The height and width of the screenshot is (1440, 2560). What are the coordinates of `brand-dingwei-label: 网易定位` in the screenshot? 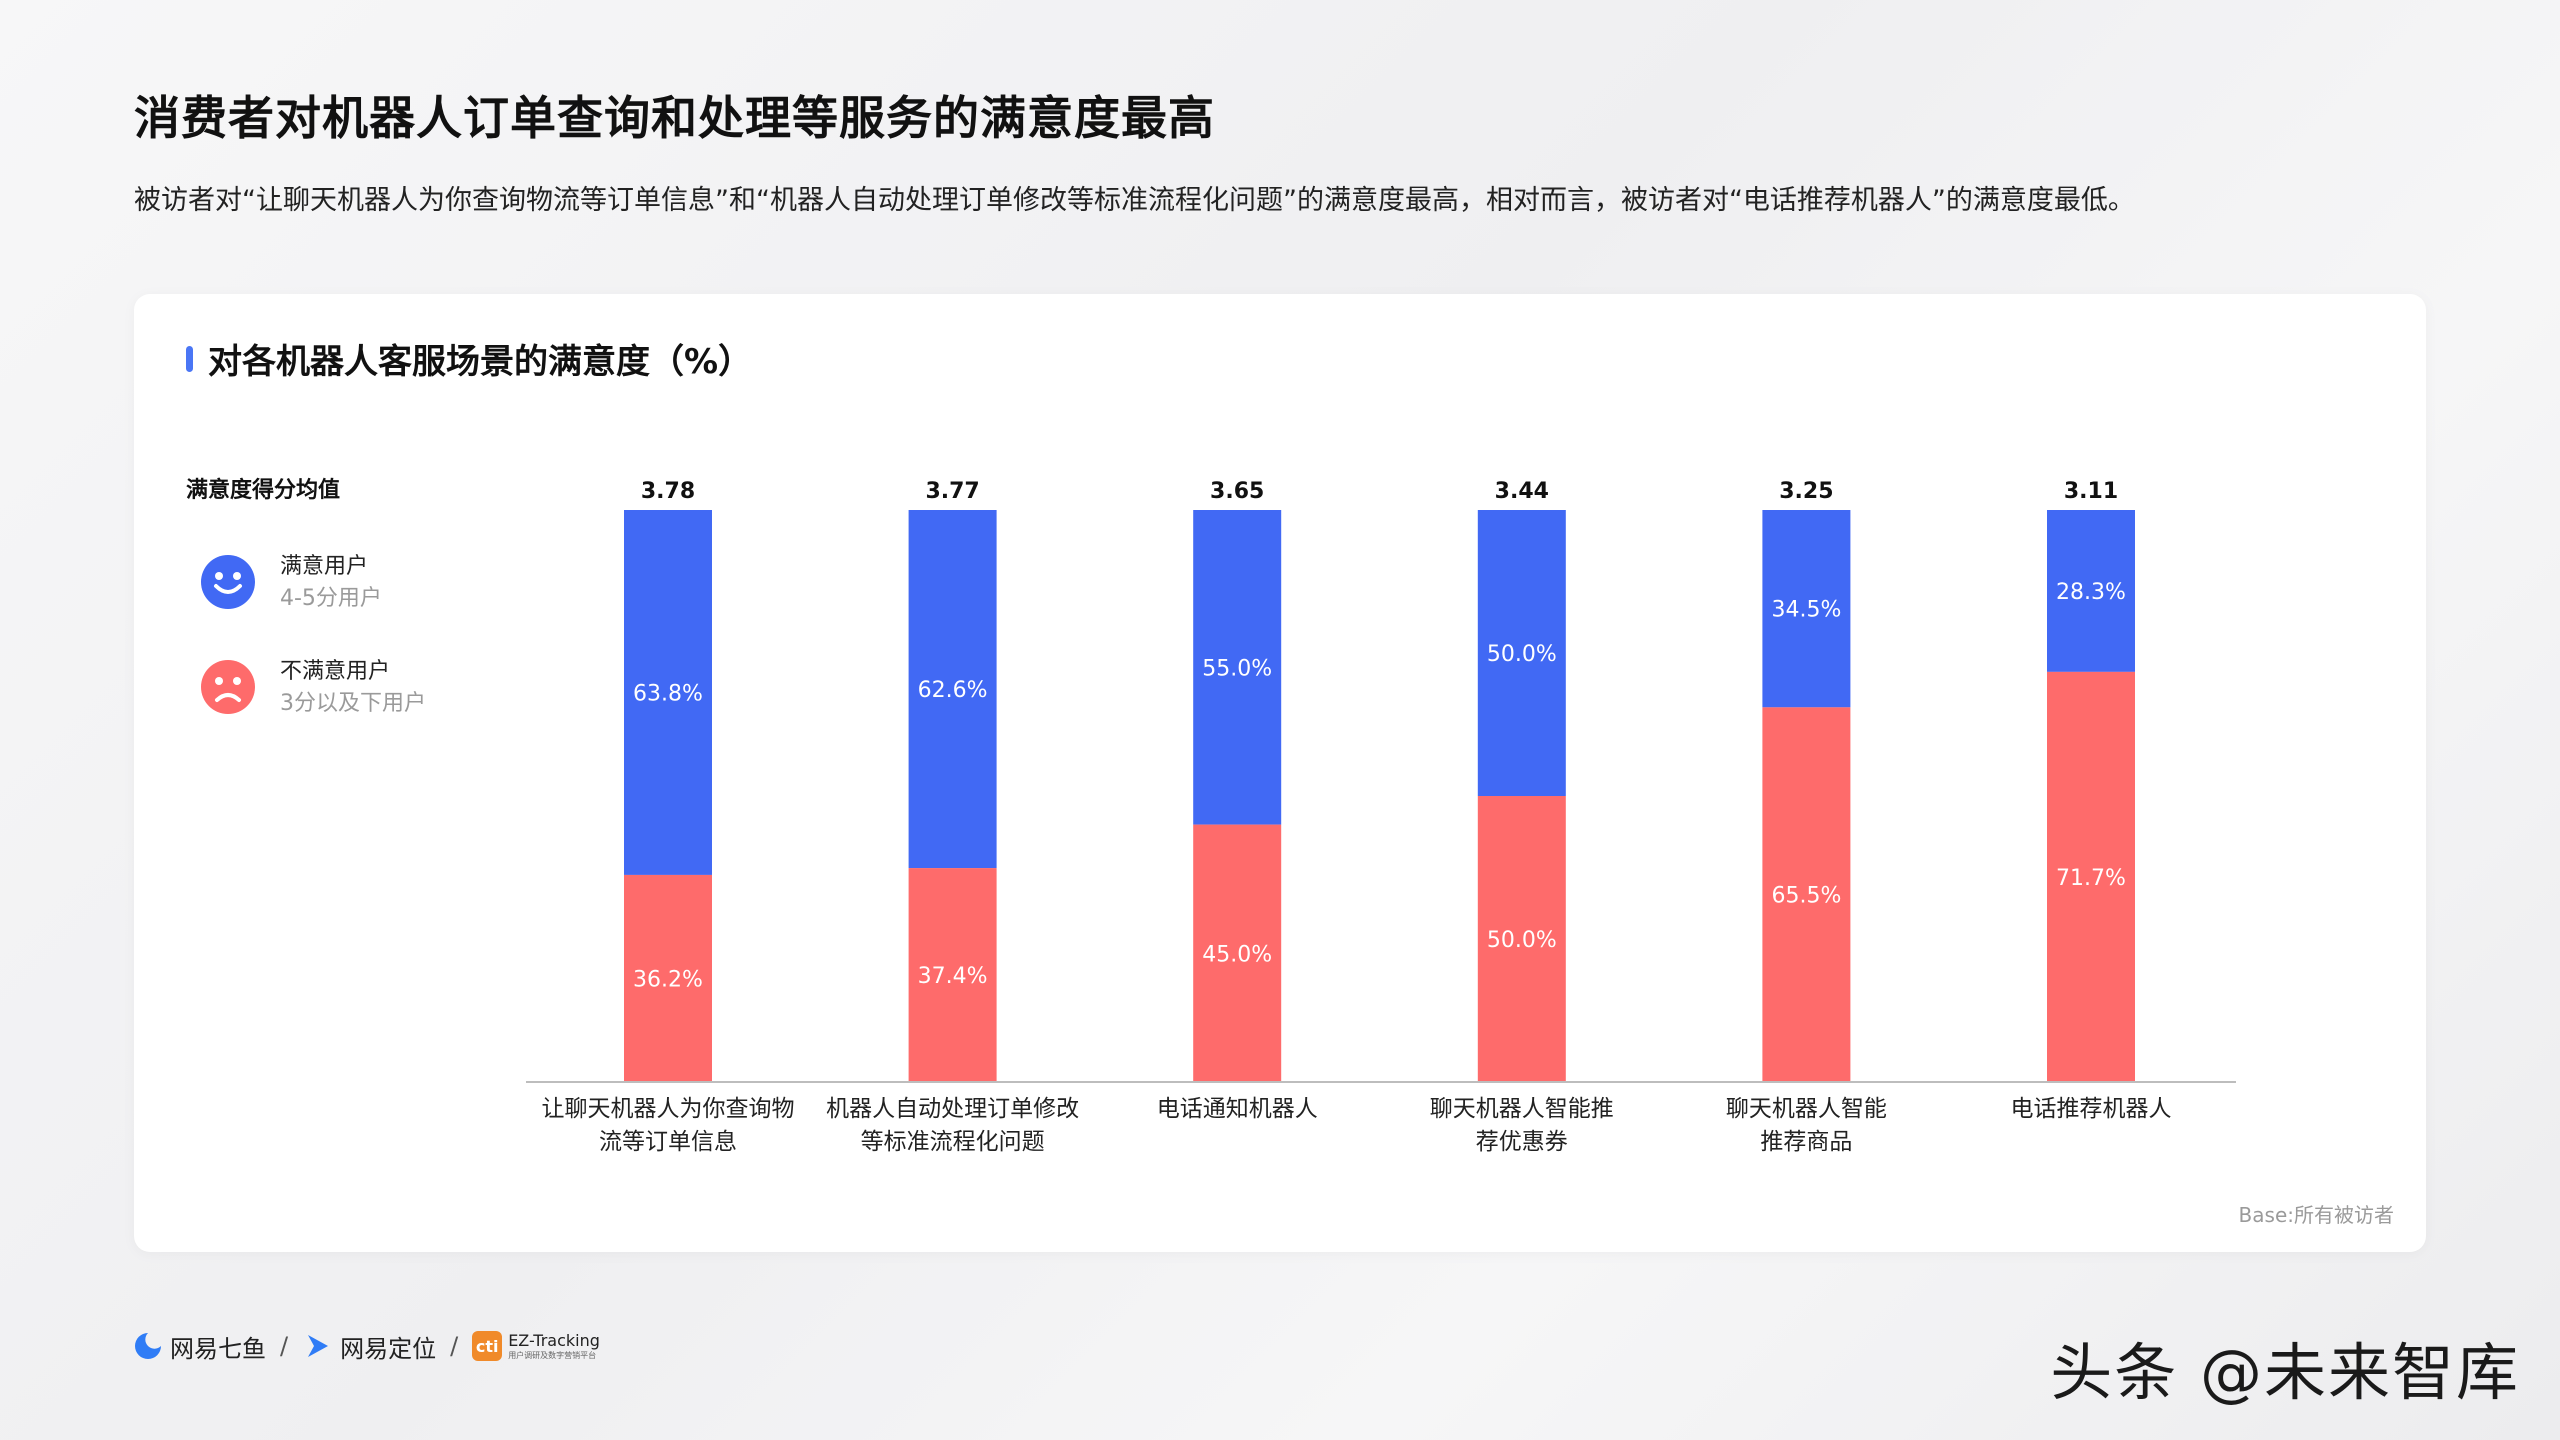 It's located at (388, 1348).